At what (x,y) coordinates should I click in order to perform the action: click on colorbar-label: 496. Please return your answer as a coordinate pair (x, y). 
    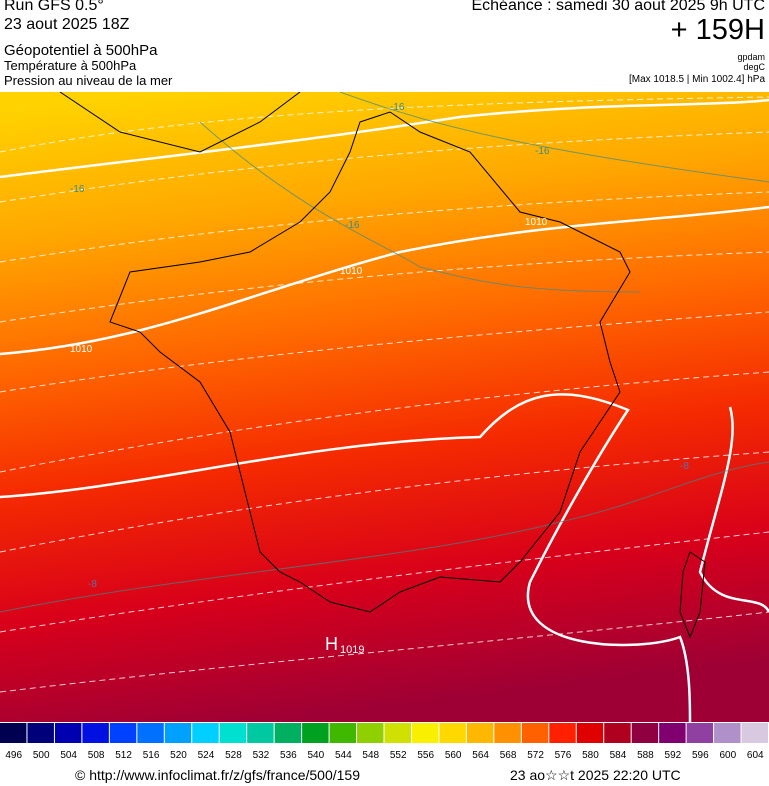
    Looking at the image, I should click on (13, 755).